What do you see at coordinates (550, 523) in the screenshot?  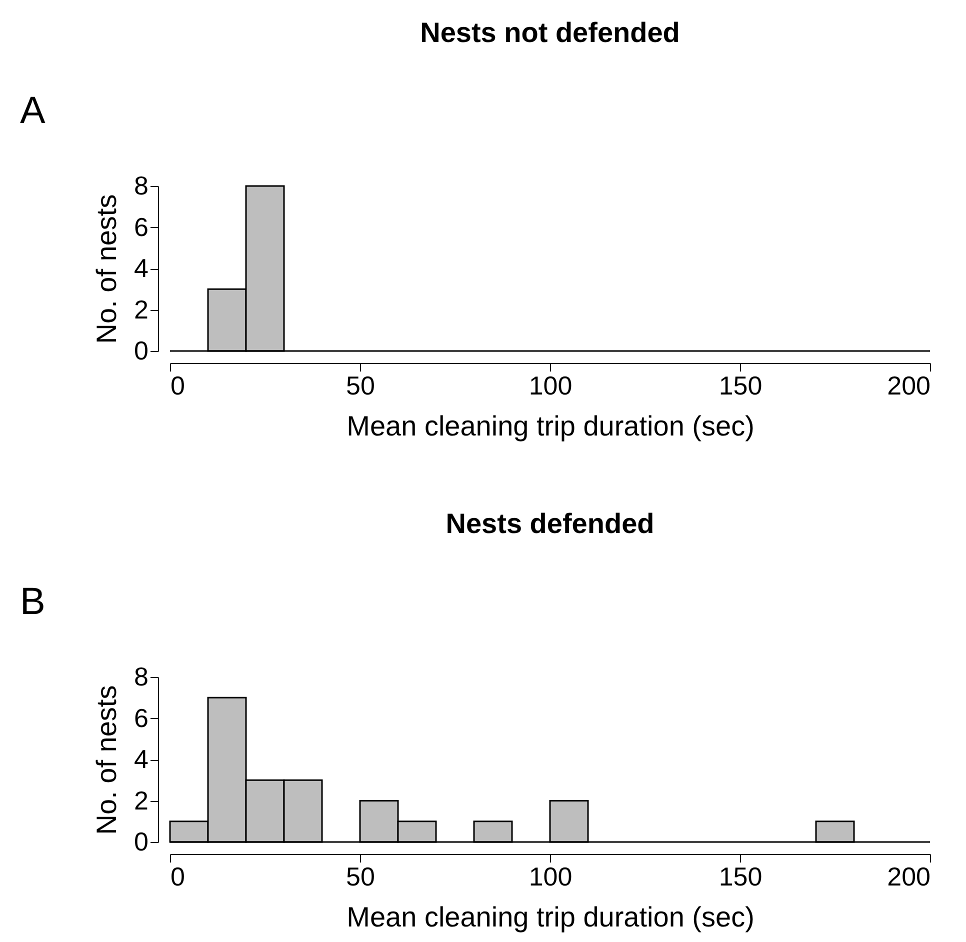 I see `chart-title: Nests defended` at bounding box center [550, 523].